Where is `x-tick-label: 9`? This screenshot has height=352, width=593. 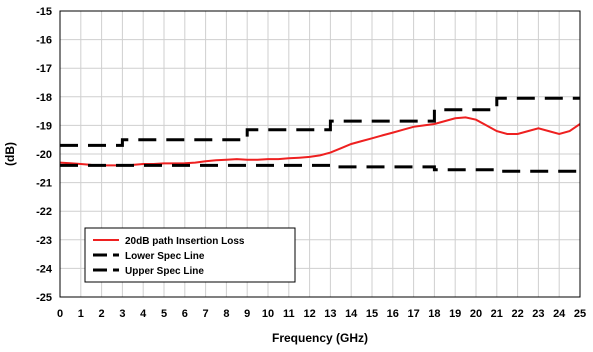 x-tick-label: 9 is located at coordinates (247, 314).